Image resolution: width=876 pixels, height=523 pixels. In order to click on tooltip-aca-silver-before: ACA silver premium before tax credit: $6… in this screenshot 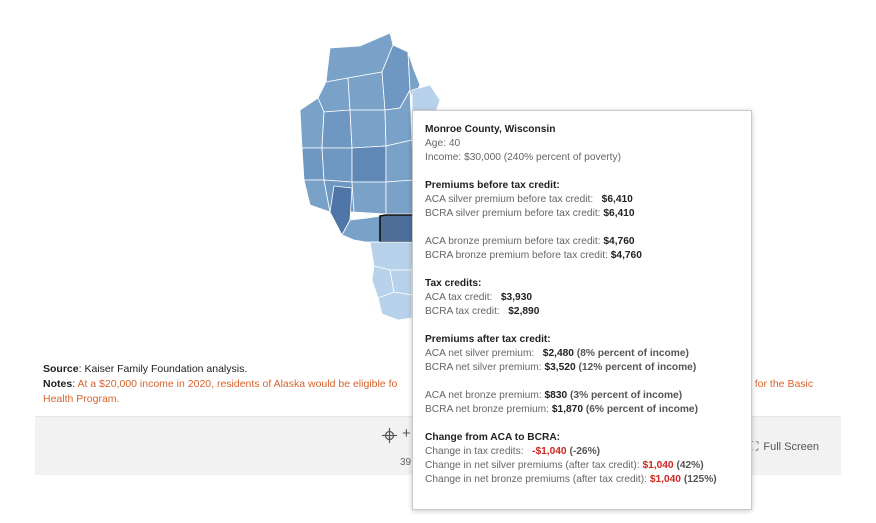, I will do `click(529, 199)`.